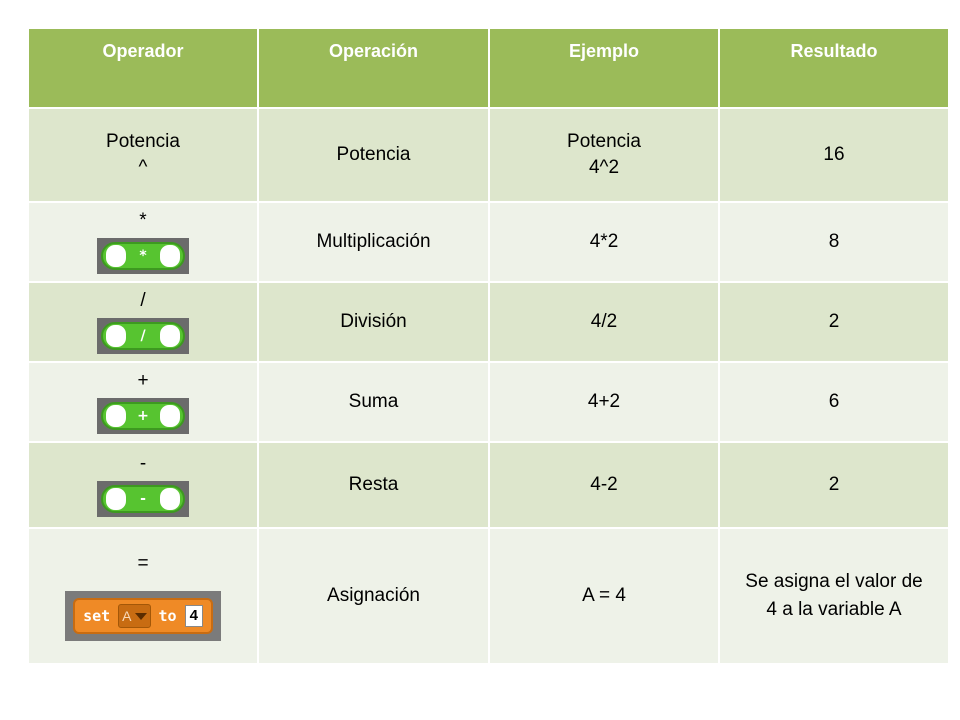 The width and height of the screenshot is (960, 720). Describe the element at coordinates (834, 581) in the screenshot. I see `result-line: Se asigna el valor de` at that location.